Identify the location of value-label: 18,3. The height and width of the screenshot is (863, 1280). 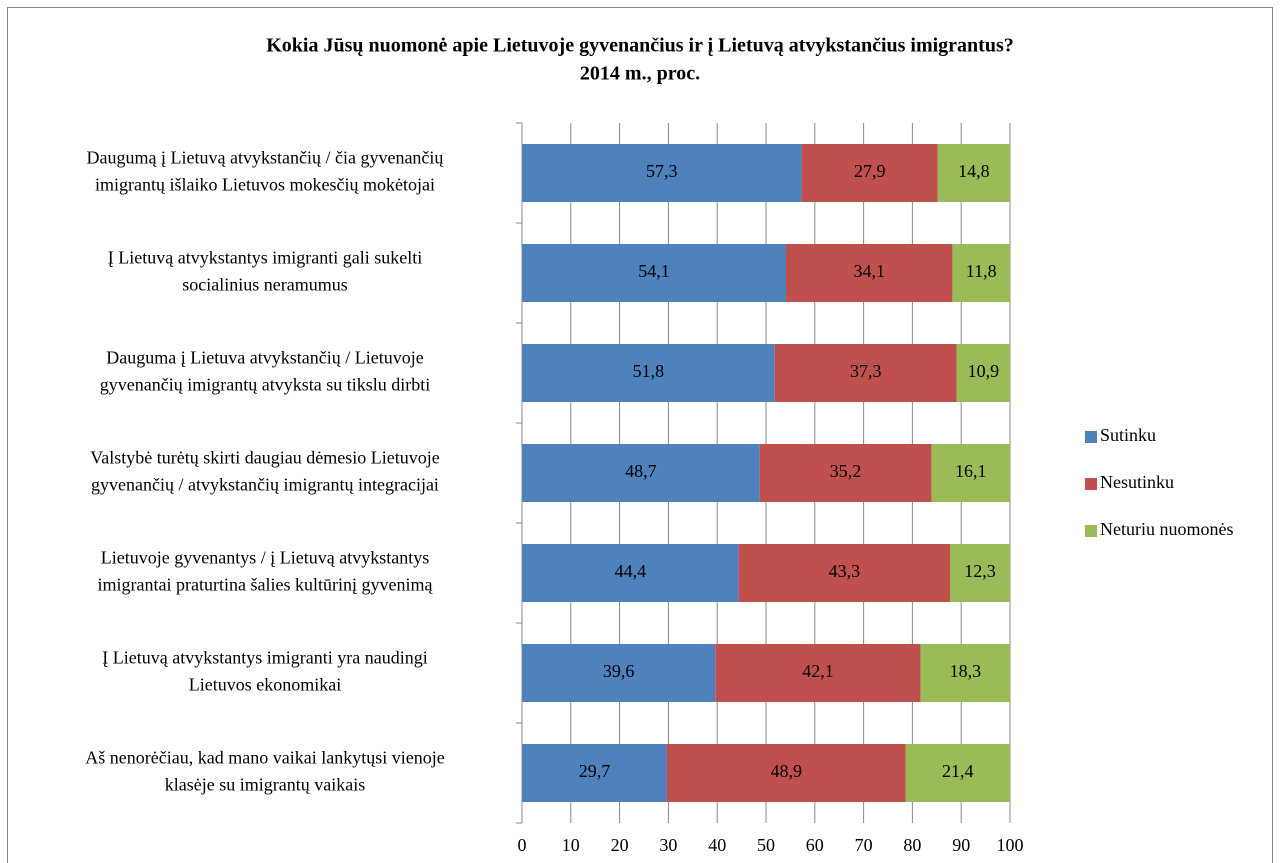
(966, 671).